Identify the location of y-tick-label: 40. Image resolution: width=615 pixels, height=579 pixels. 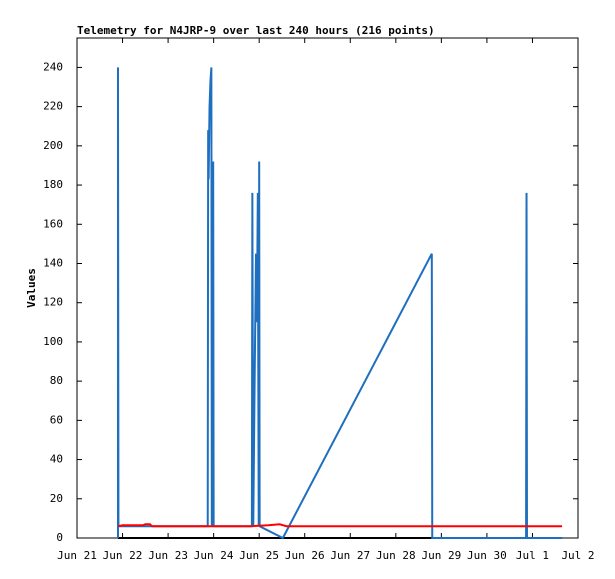
(56, 459).